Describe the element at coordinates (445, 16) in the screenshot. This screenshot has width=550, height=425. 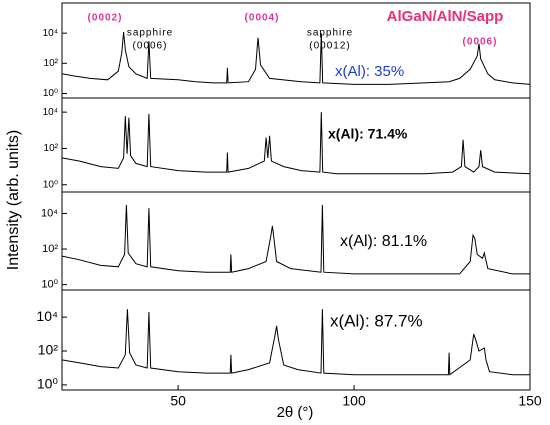
I see `chart-title: AlGaN/AlN/Sapp` at that location.